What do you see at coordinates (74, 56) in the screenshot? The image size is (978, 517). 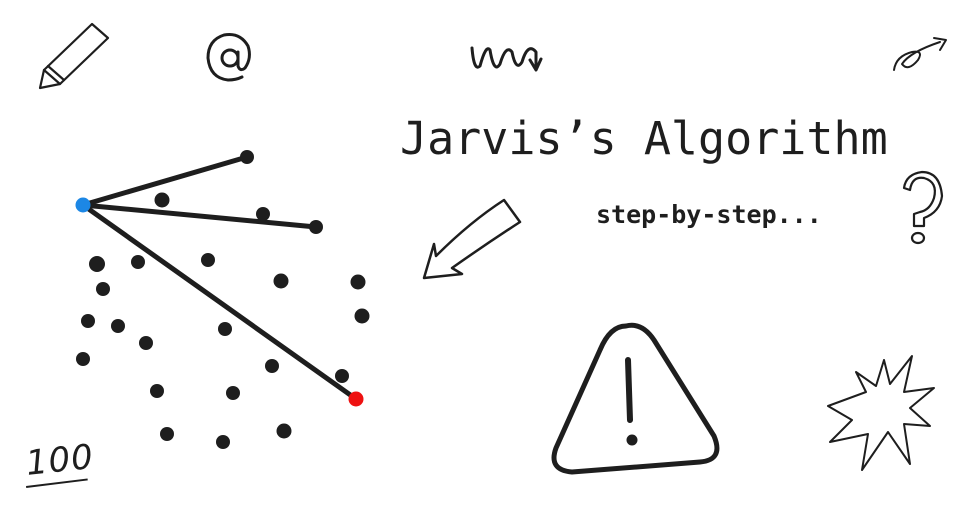 I see `pencil-icon` at bounding box center [74, 56].